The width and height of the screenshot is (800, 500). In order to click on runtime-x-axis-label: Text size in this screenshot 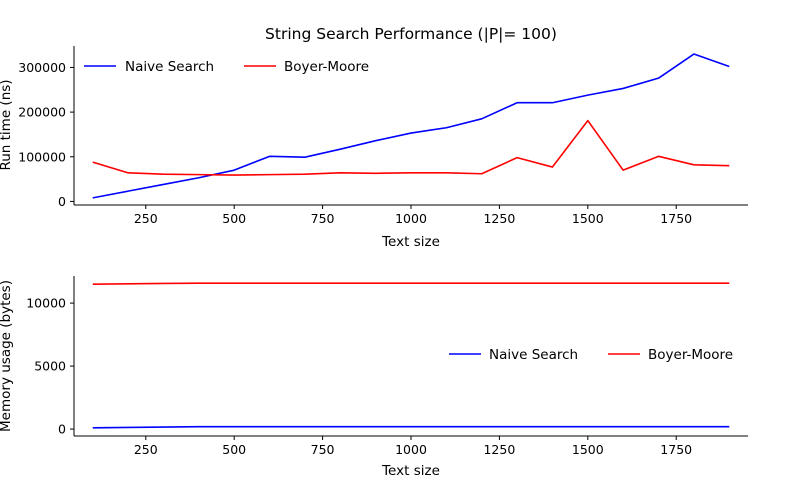, I will do `click(410, 242)`.